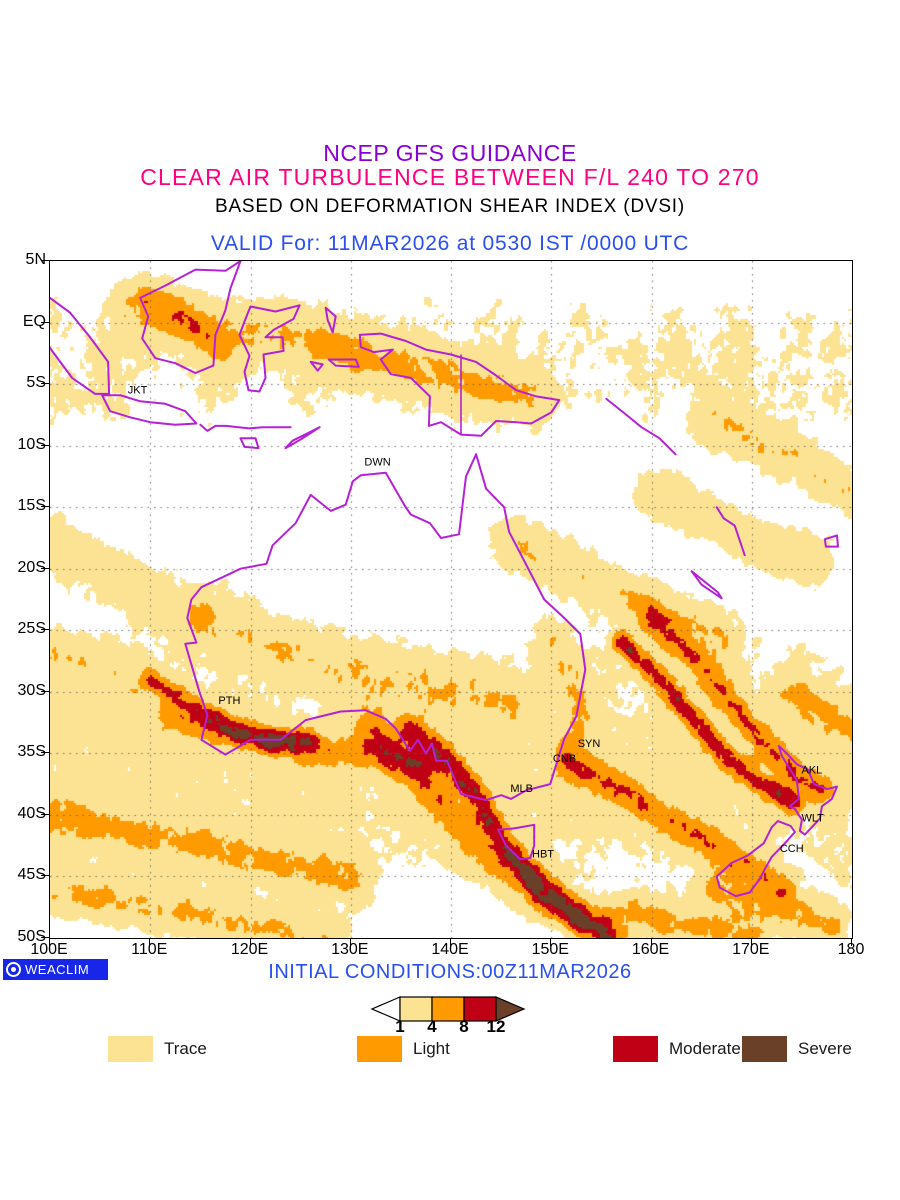  Describe the element at coordinates (31, 444) in the screenshot. I see `y-axis-tick-label: 10S` at that location.